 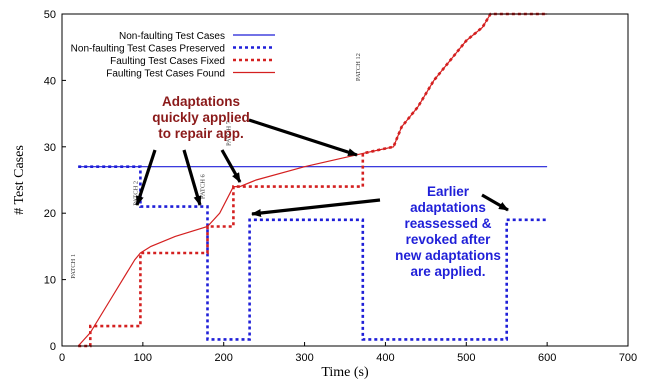 What do you see at coordinates (148, 49) in the screenshot?
I see `legend-label: Non-faulting Test Cases Preserved` at bounding box center [148, 49].